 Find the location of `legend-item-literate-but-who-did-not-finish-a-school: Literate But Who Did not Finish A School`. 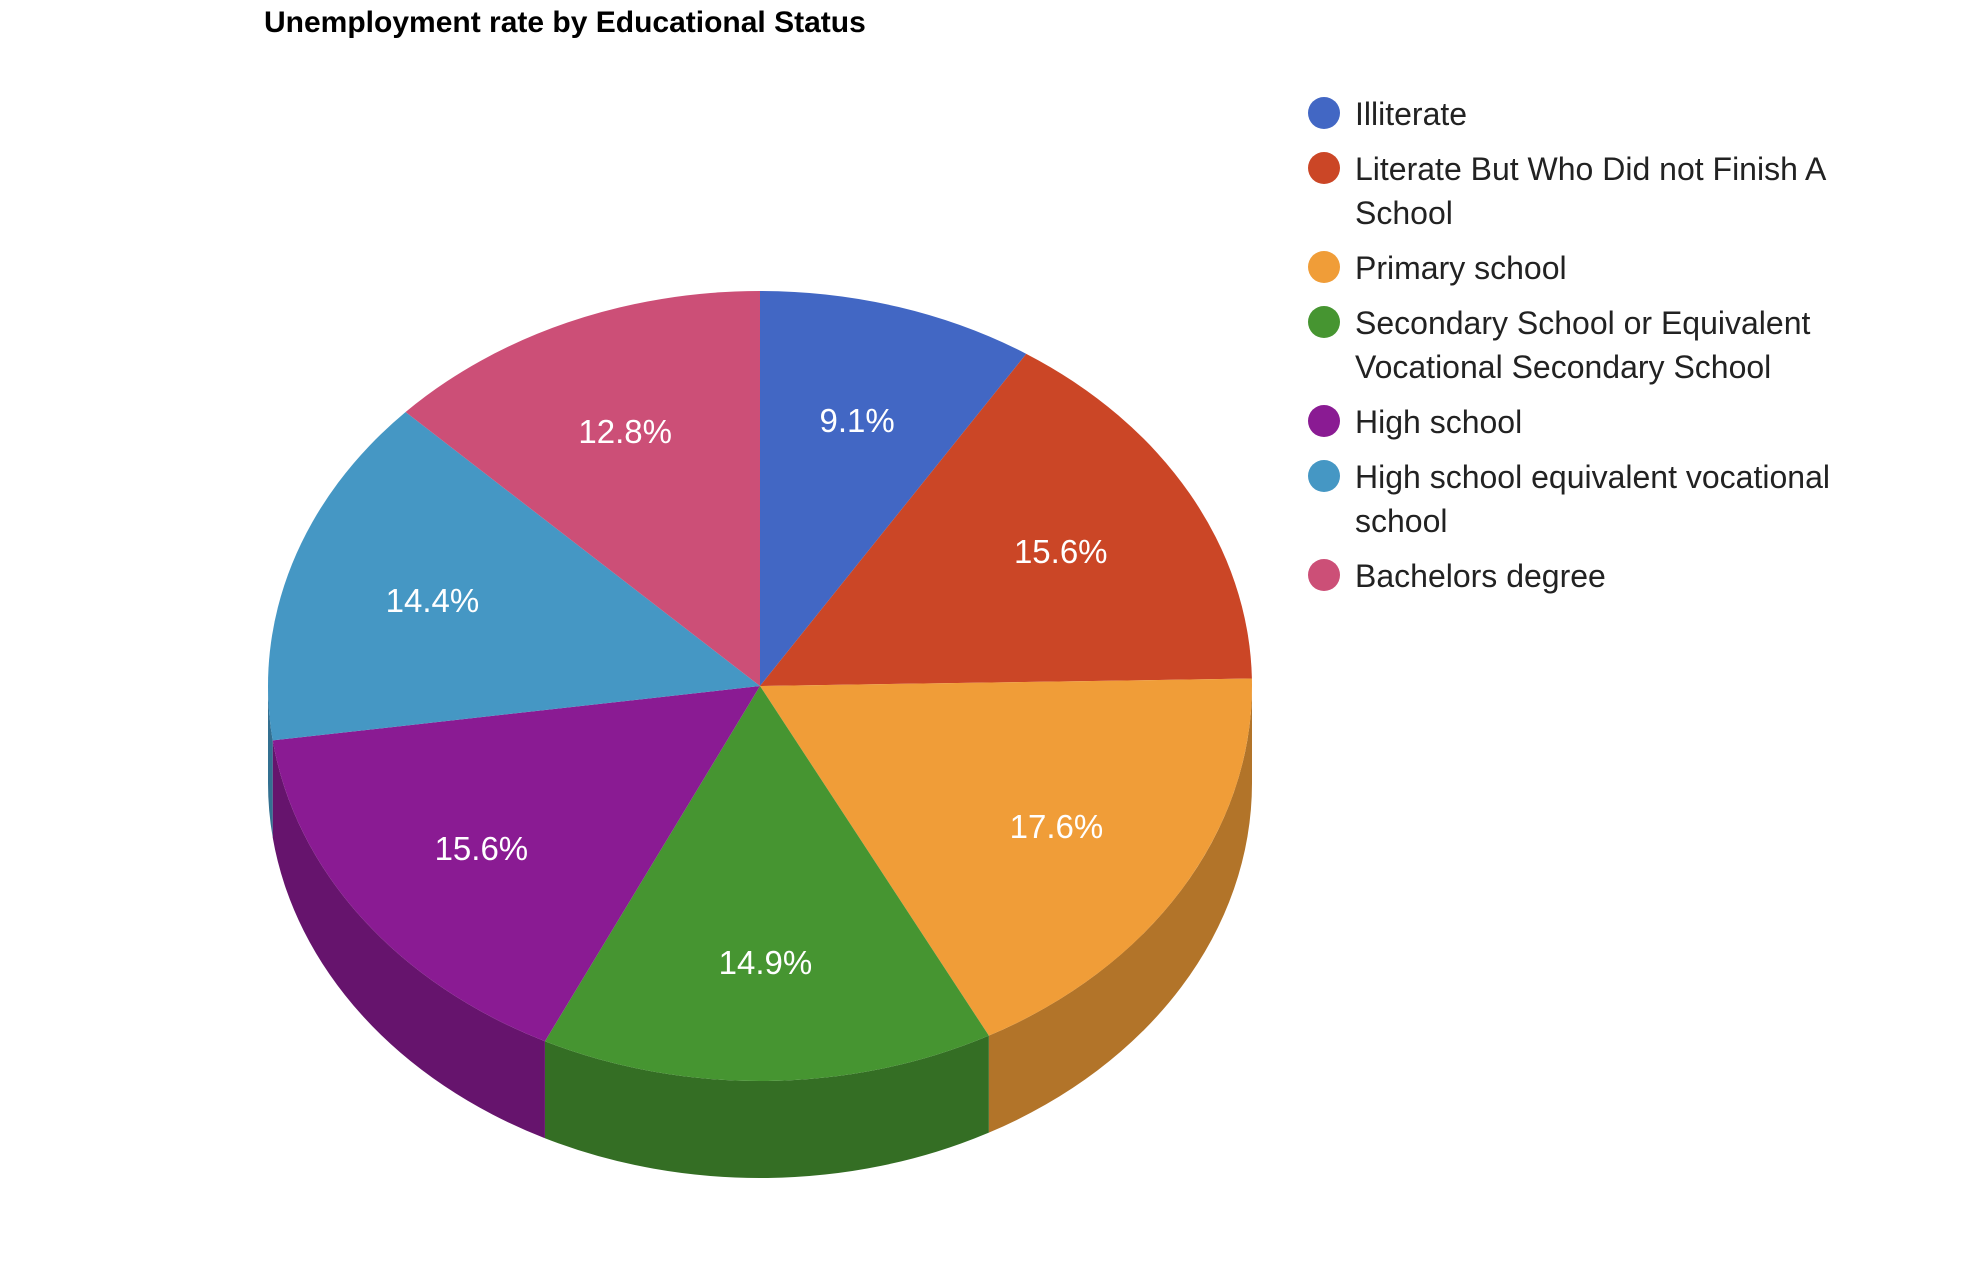

legend-item-literate-but-who-did-not-finish-a-school: Literate But Who Did not Finish A School is located at coordinates (1588, 191).